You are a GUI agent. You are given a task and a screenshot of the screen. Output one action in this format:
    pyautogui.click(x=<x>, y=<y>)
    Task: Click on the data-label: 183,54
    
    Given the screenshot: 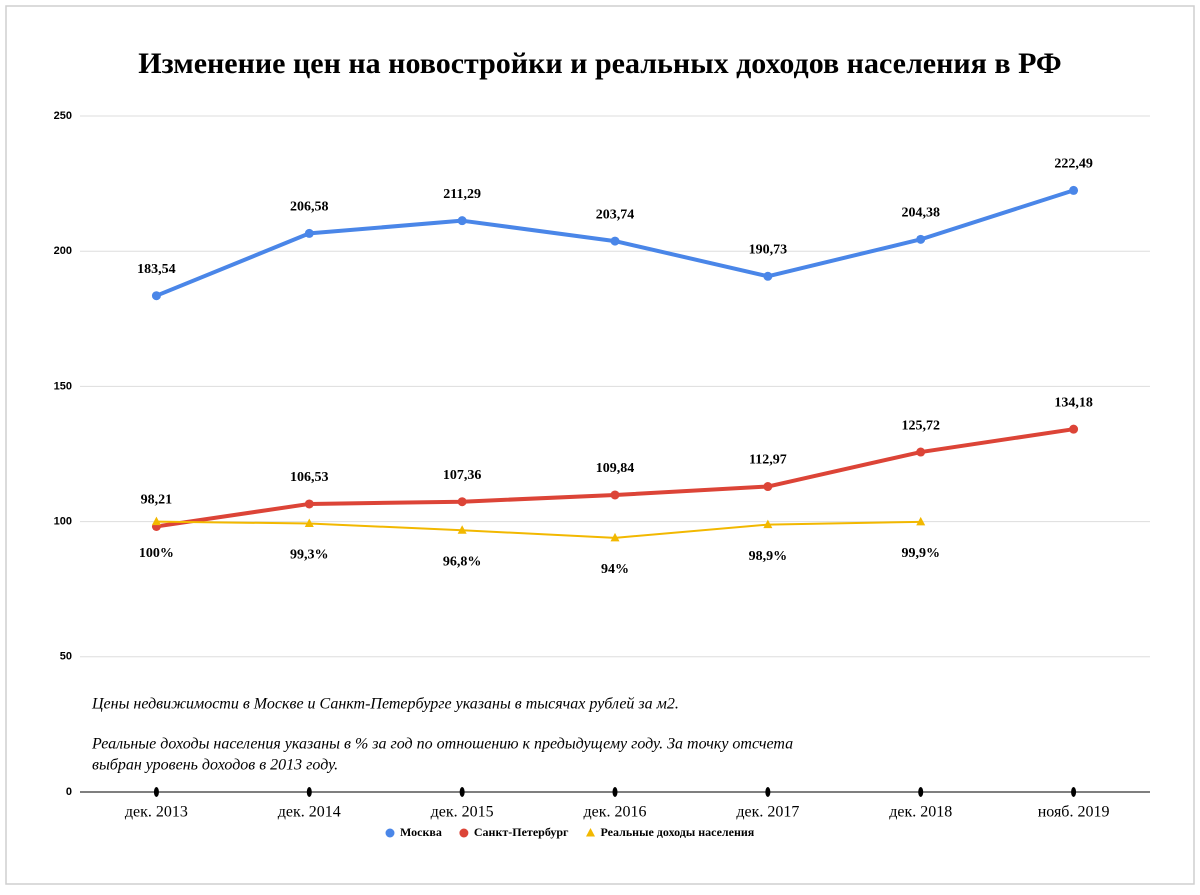 What is the action you would take?
    pyautogui.click(x=156, y=269)
    